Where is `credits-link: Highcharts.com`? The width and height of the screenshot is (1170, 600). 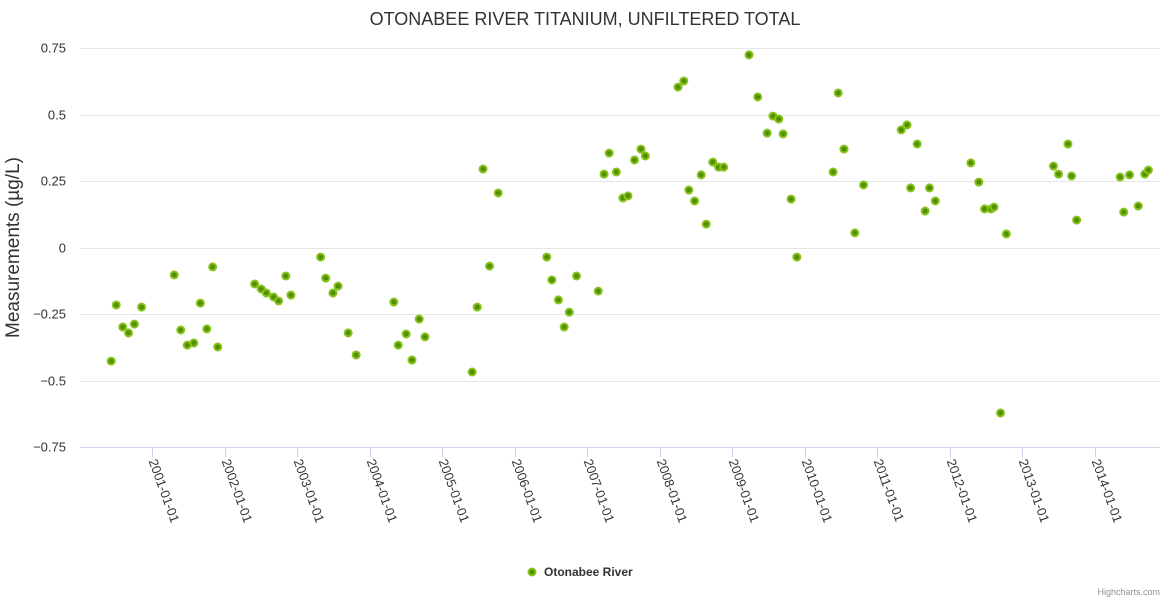
credits-link: Highcharts.com is located at coordinates (1128, 592).